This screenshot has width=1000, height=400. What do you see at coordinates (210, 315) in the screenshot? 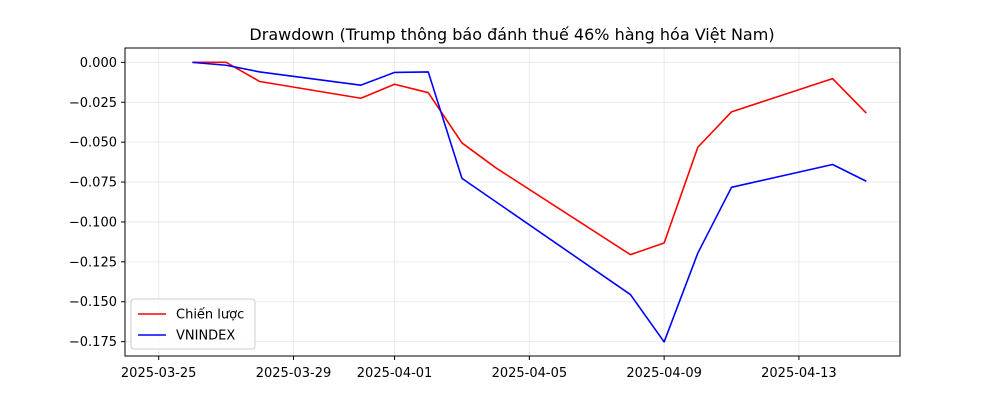
I see `legend-label: Chiến lược` at bounding box center [210, 315].